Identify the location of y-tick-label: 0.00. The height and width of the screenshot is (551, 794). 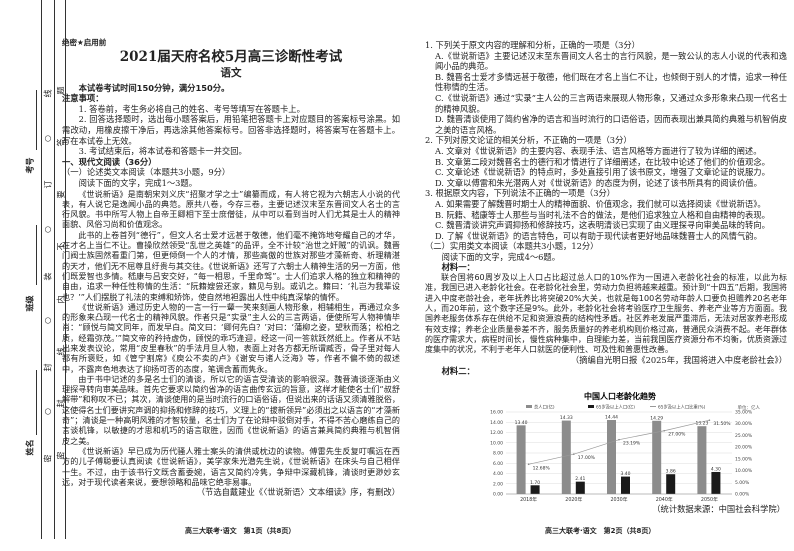
(498, 495).